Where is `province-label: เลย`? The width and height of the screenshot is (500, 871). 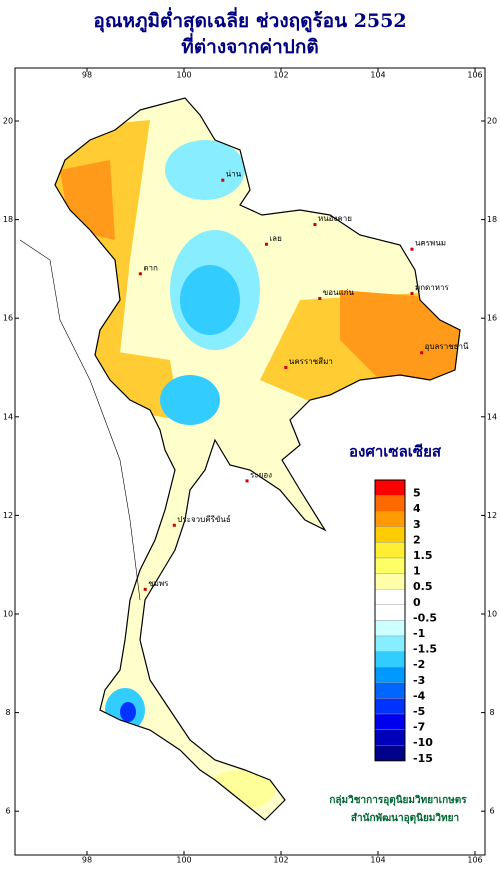
province-label: เลย is located at coordinates (275, 238).